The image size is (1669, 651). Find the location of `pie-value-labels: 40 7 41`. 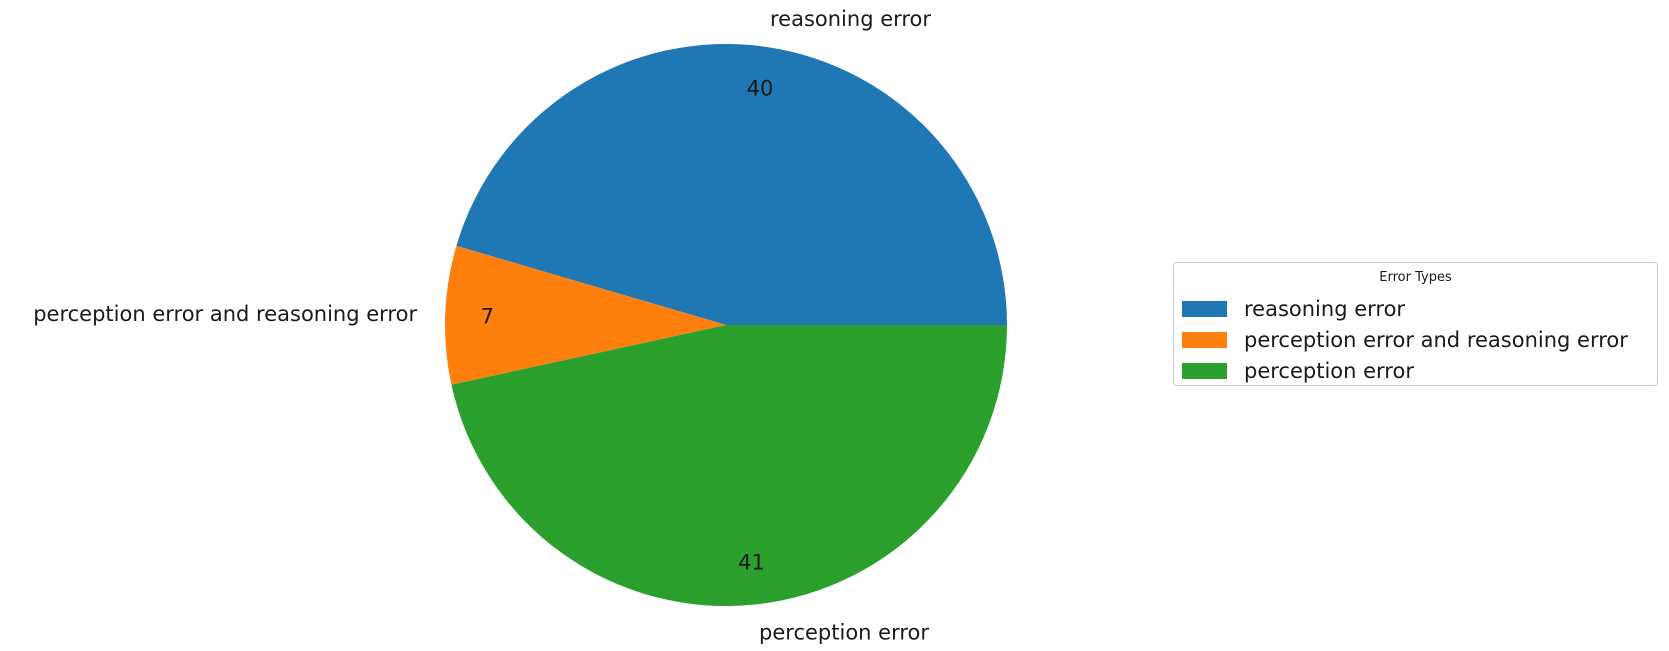

pie-value-labels: 40 7 41 is located at coordinates (627, 326).